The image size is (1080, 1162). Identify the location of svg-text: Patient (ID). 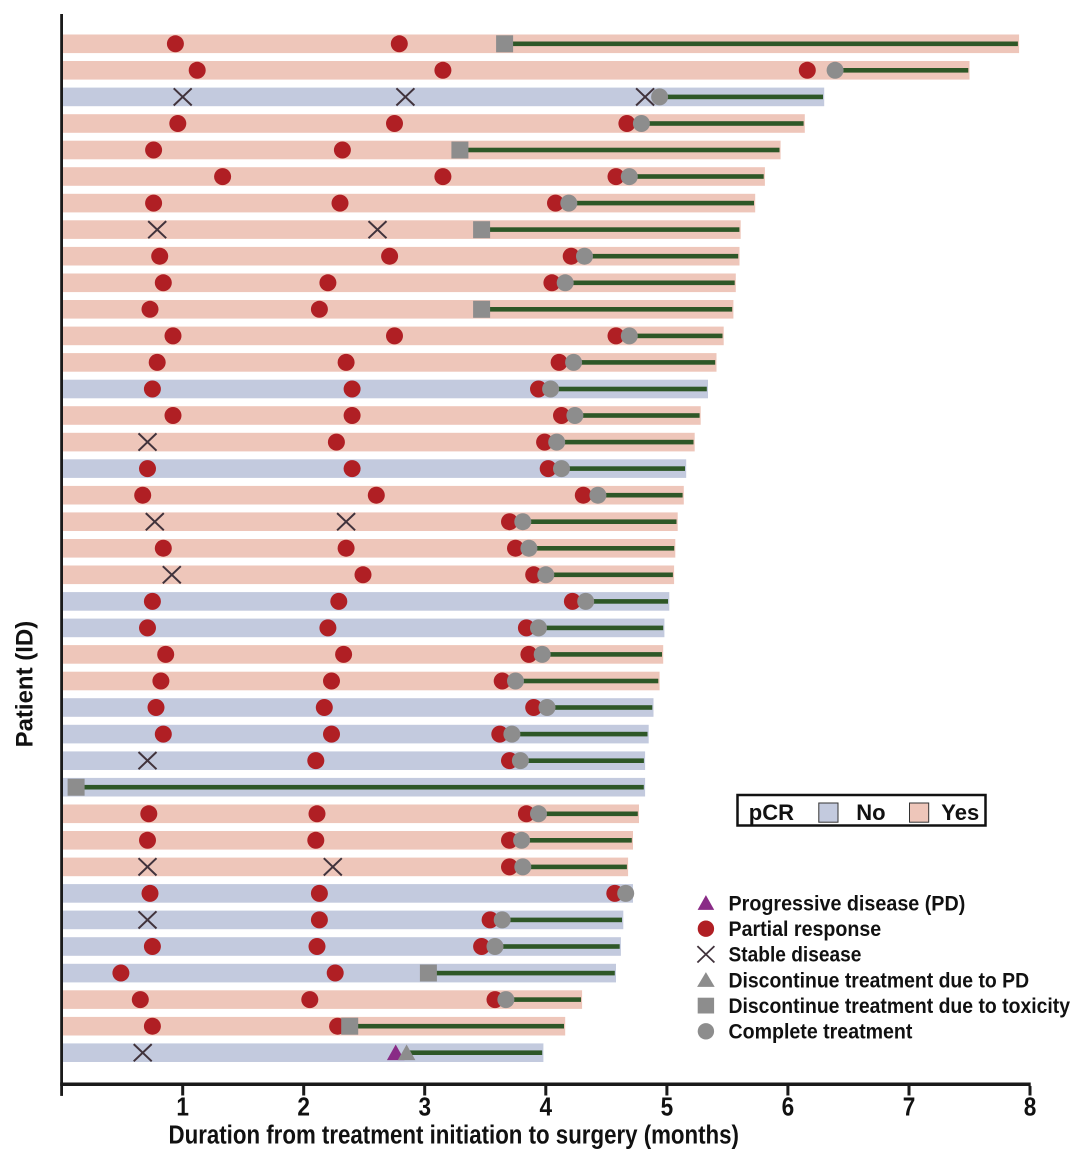
(25, 684).